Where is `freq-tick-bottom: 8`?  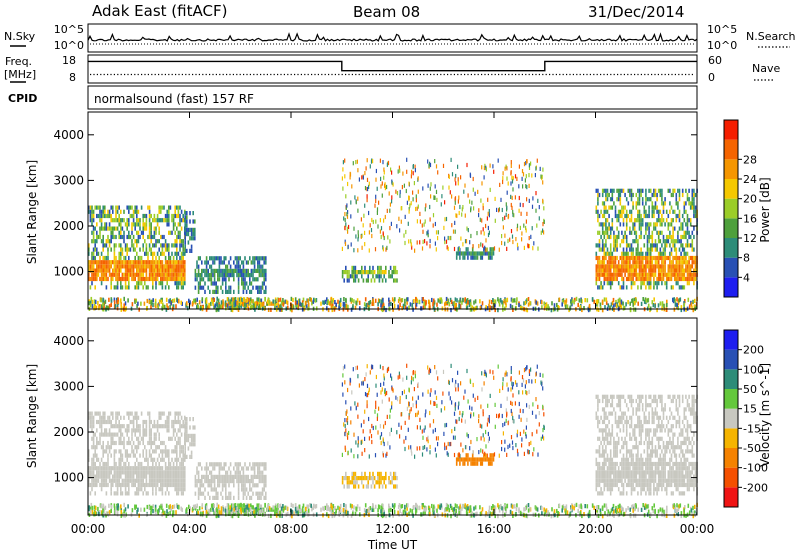 freq-tick-bottom: 8 is located at coordinates (72, 77).